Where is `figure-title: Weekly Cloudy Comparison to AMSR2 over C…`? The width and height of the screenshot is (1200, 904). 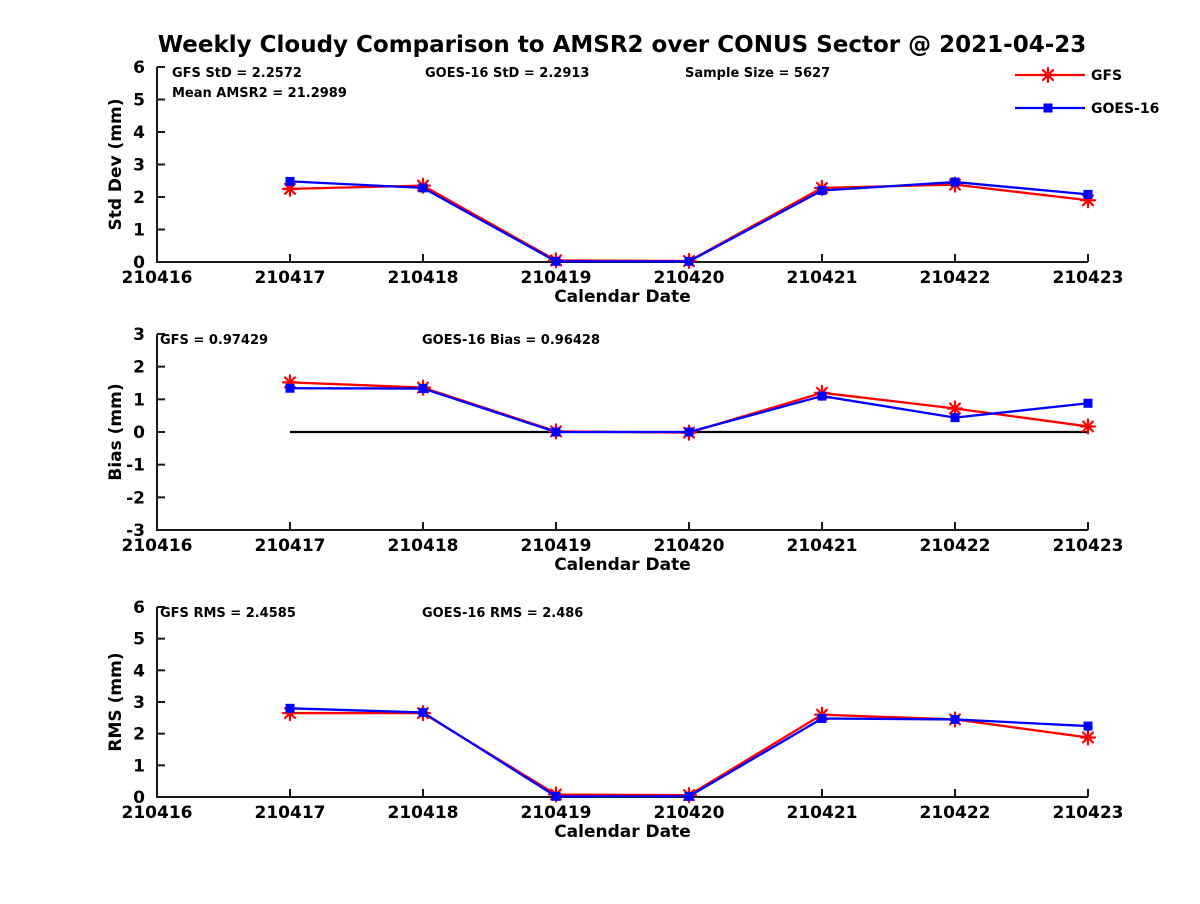
figure-title: Weekly Cloudy Comparison to AMSR2 over C… is located at coordinates (622, 45).